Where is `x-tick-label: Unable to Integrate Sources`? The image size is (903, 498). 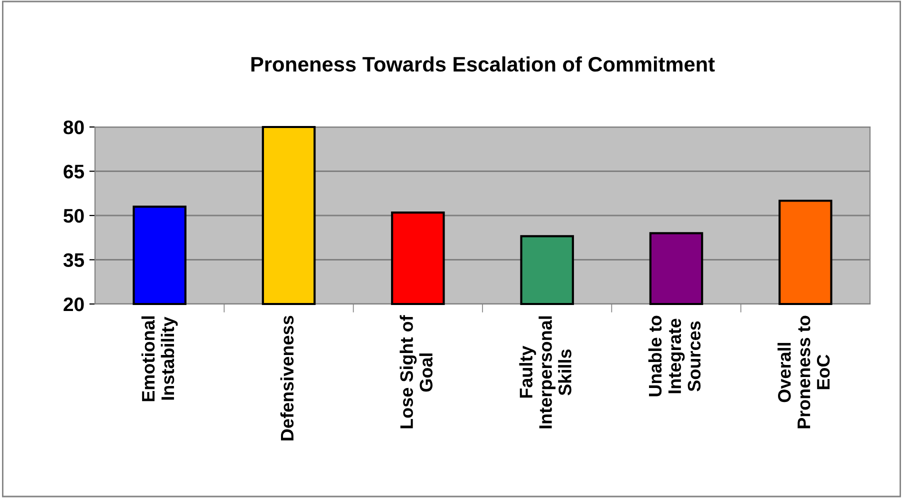
x-tick-label: Unable to Integrate Sources is located at coordinates (674, 356).